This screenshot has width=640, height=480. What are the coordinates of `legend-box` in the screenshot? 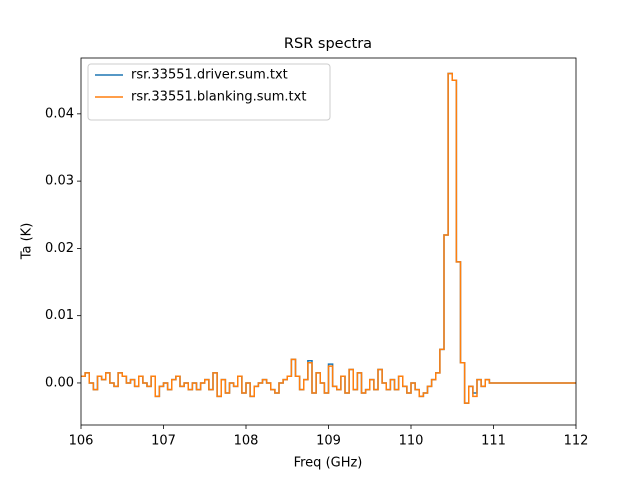 It's located at (209, 92).